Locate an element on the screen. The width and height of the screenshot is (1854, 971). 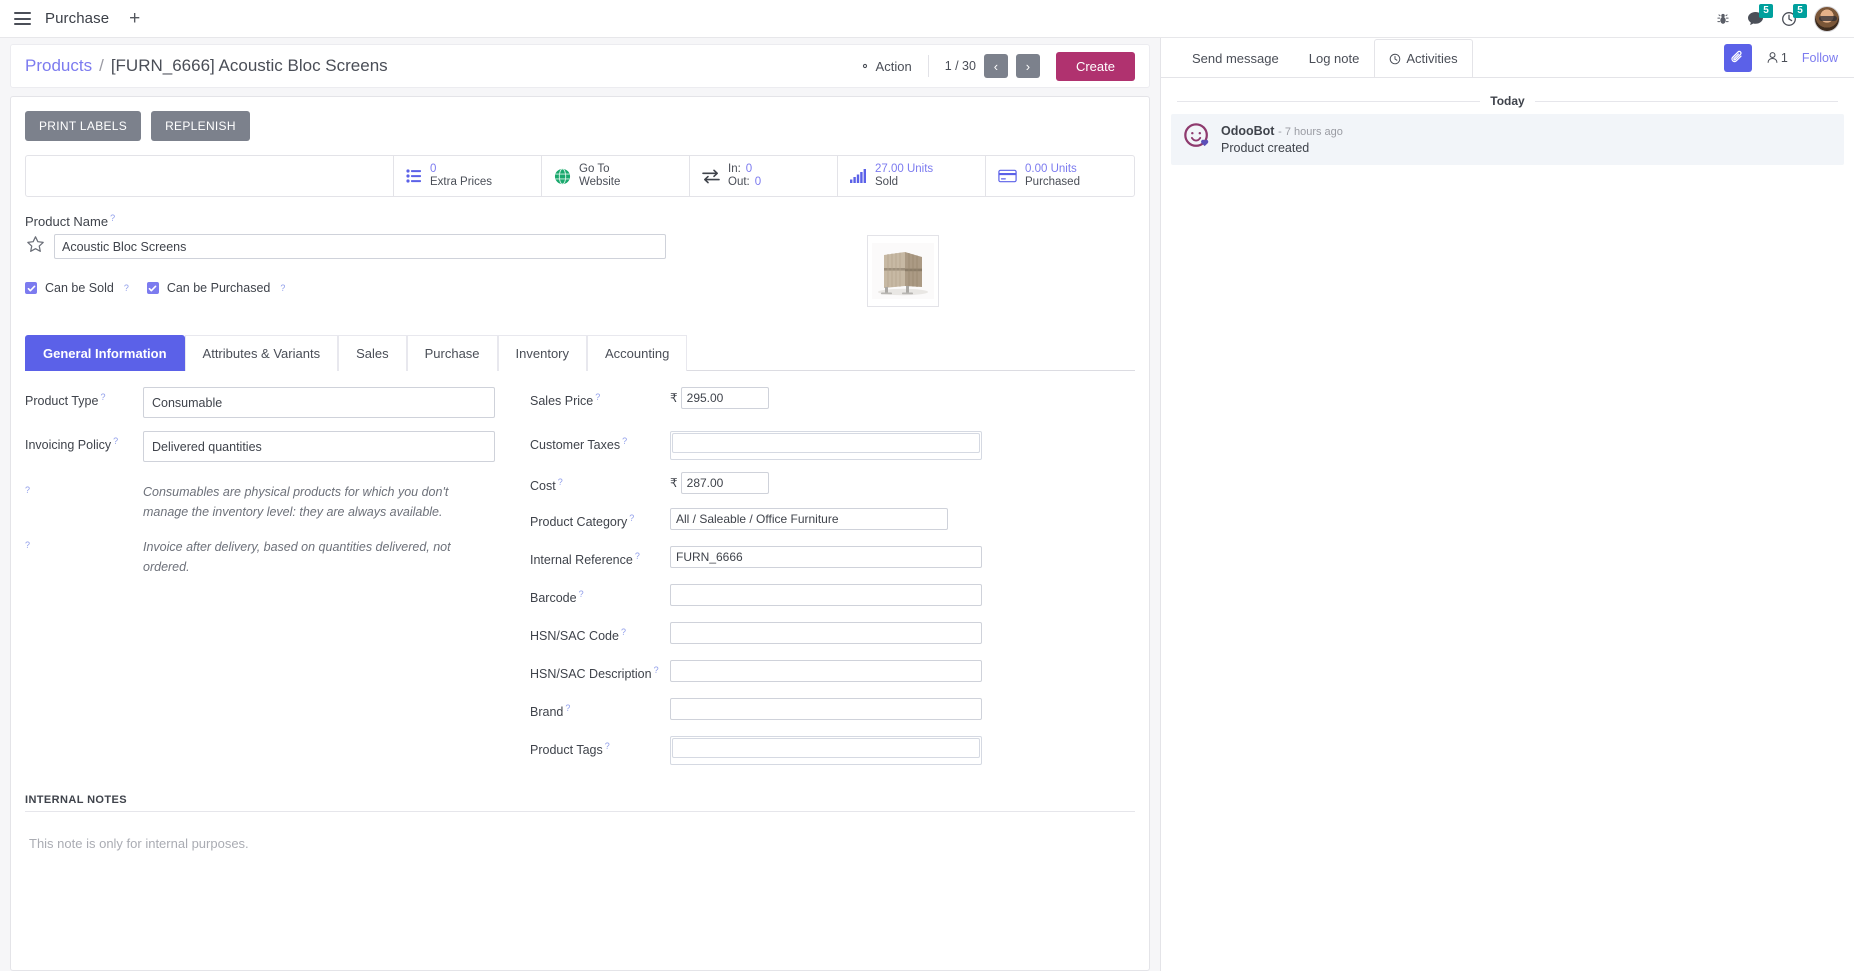
field-hsn-sac-description: HSN/SAC Description? is located at coordinates (832, 671).